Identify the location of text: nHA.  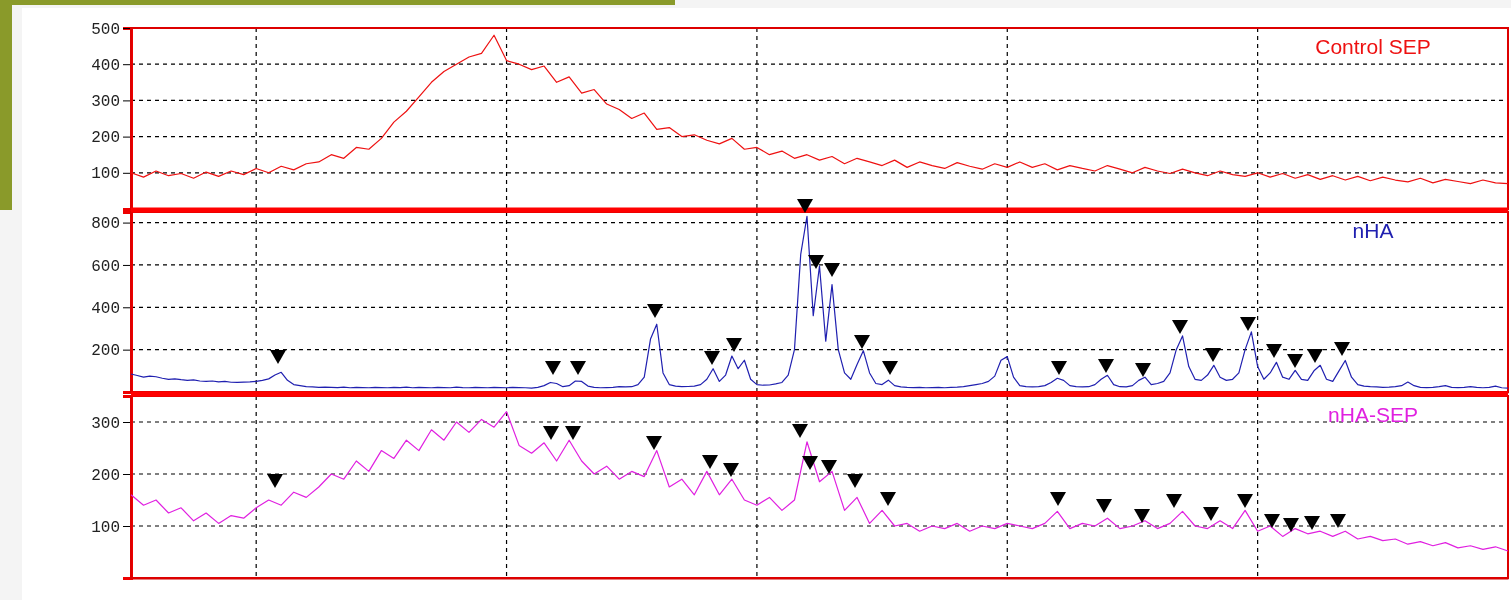
(1373, 230).